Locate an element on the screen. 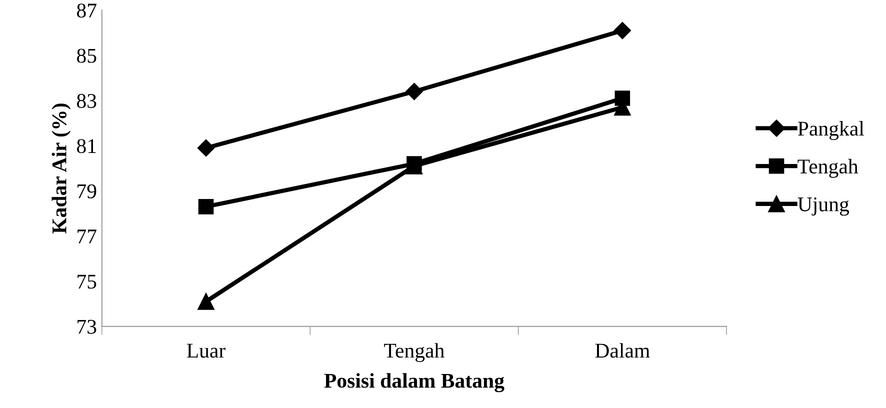 The width and height of the screenshot is (886, 408). y-tick-label: 81 is located at coordinates (86, 146).